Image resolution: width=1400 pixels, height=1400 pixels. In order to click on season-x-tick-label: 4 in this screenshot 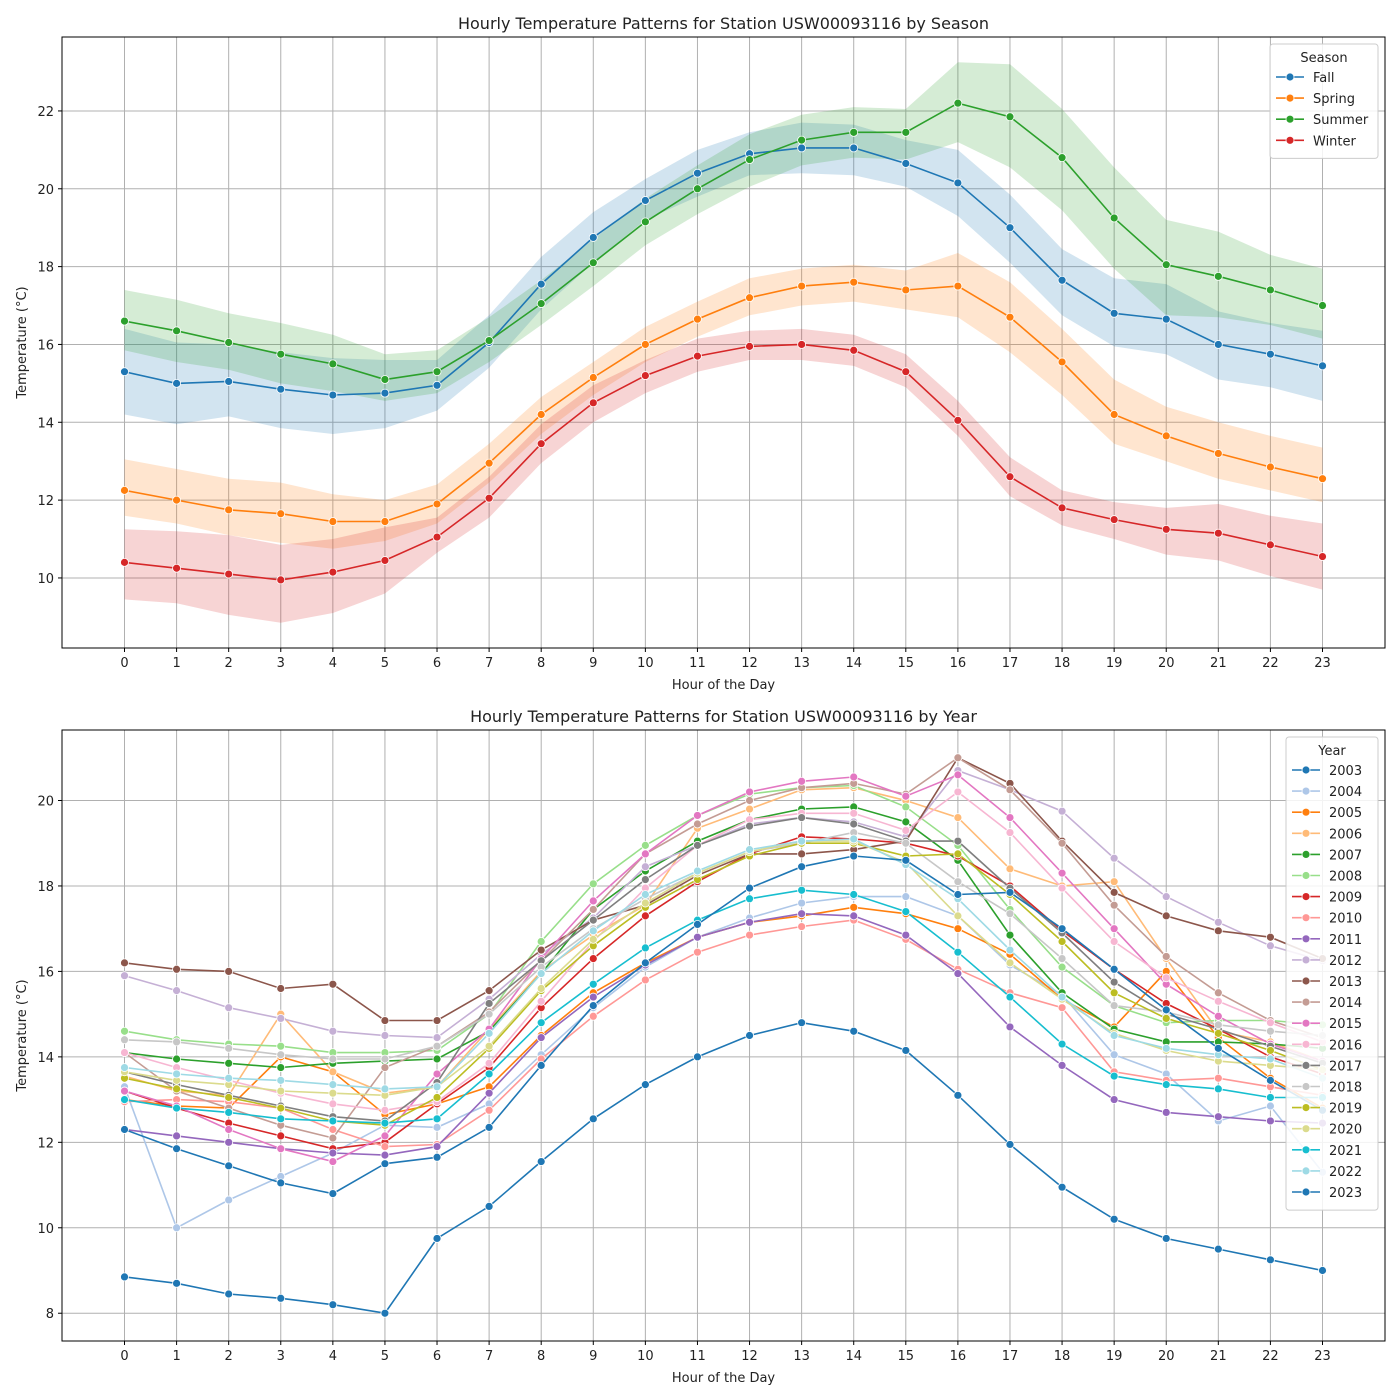, I will do `click(333, 663)`.